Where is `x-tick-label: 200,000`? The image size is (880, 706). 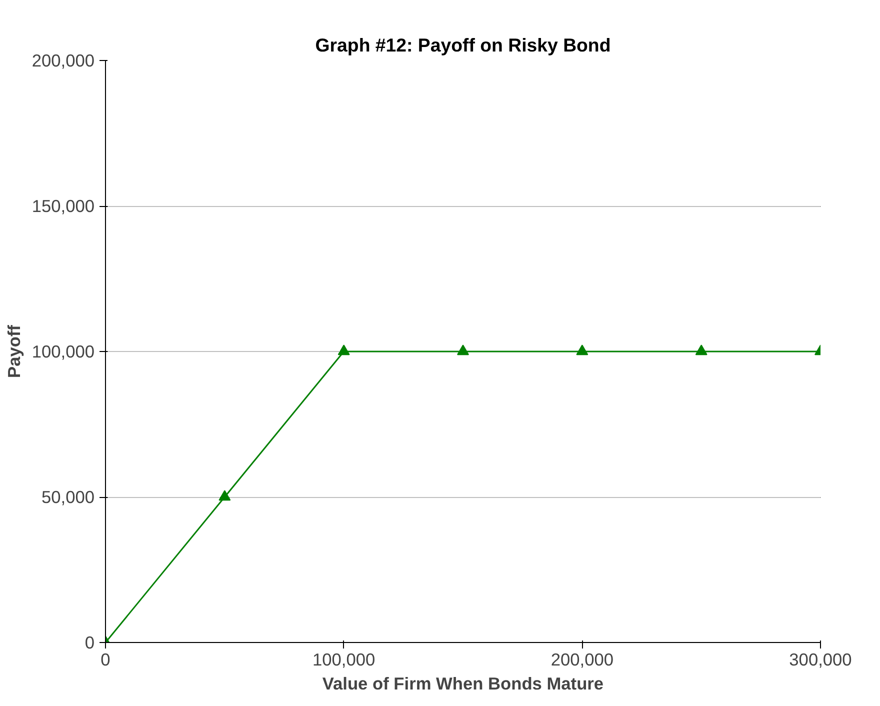 x-tick-label: 200,000 is located at coordinates (582, 660).